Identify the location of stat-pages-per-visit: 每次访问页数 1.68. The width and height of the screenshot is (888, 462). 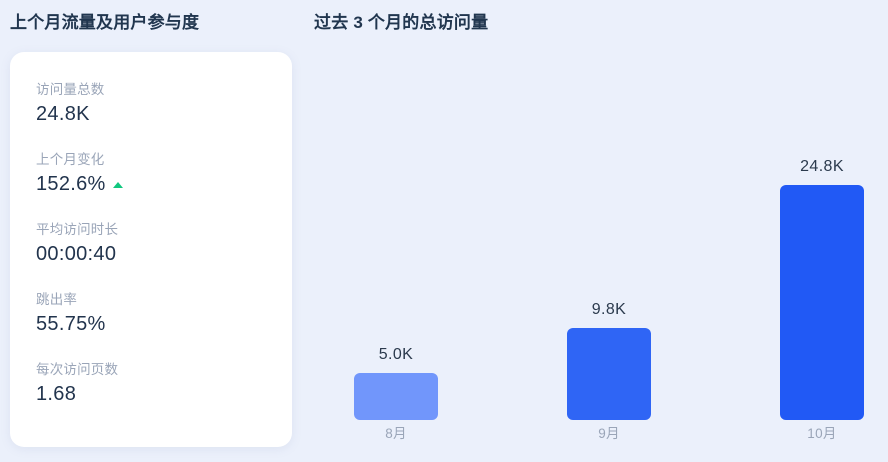
(151, 383).